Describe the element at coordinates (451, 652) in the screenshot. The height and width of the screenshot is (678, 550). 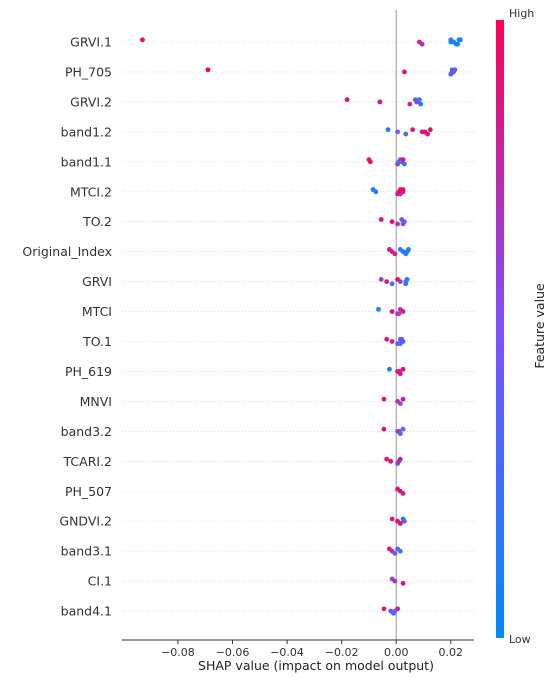
I see `x-tick-label: 0.02` at that location.